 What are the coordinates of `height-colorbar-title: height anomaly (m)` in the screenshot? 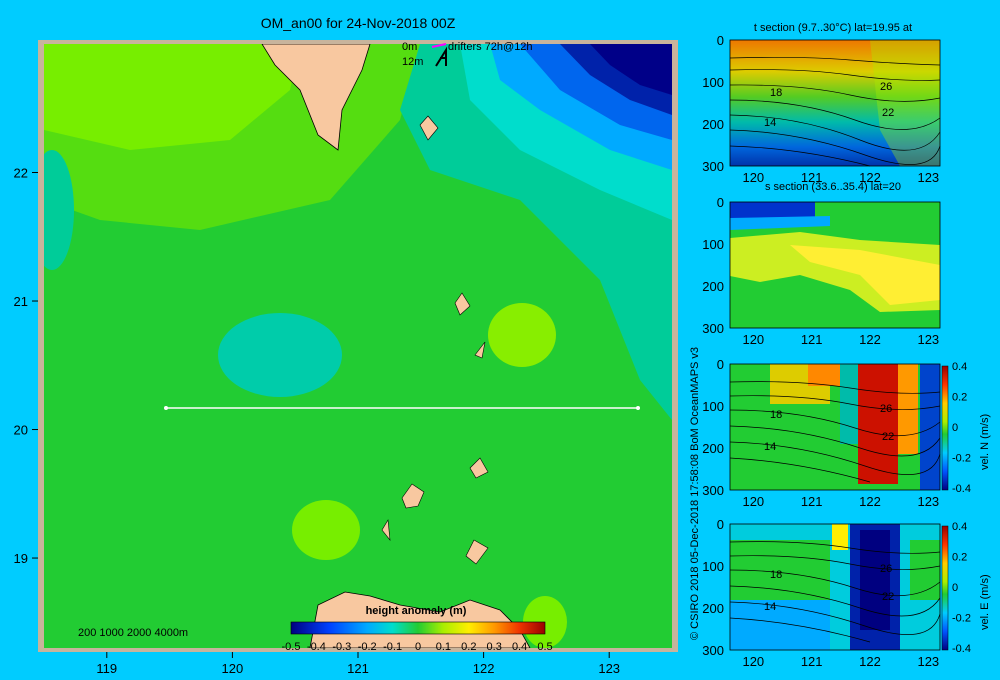 It's located at (416, 611).